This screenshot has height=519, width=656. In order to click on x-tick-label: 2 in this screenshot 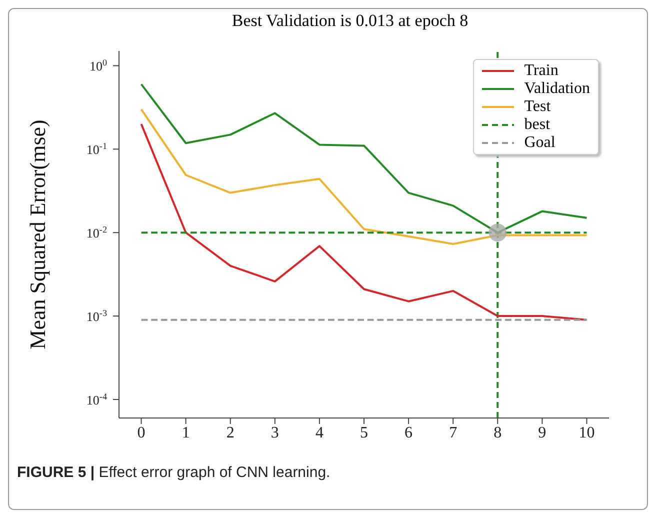, I will do `click(230, 433)`.